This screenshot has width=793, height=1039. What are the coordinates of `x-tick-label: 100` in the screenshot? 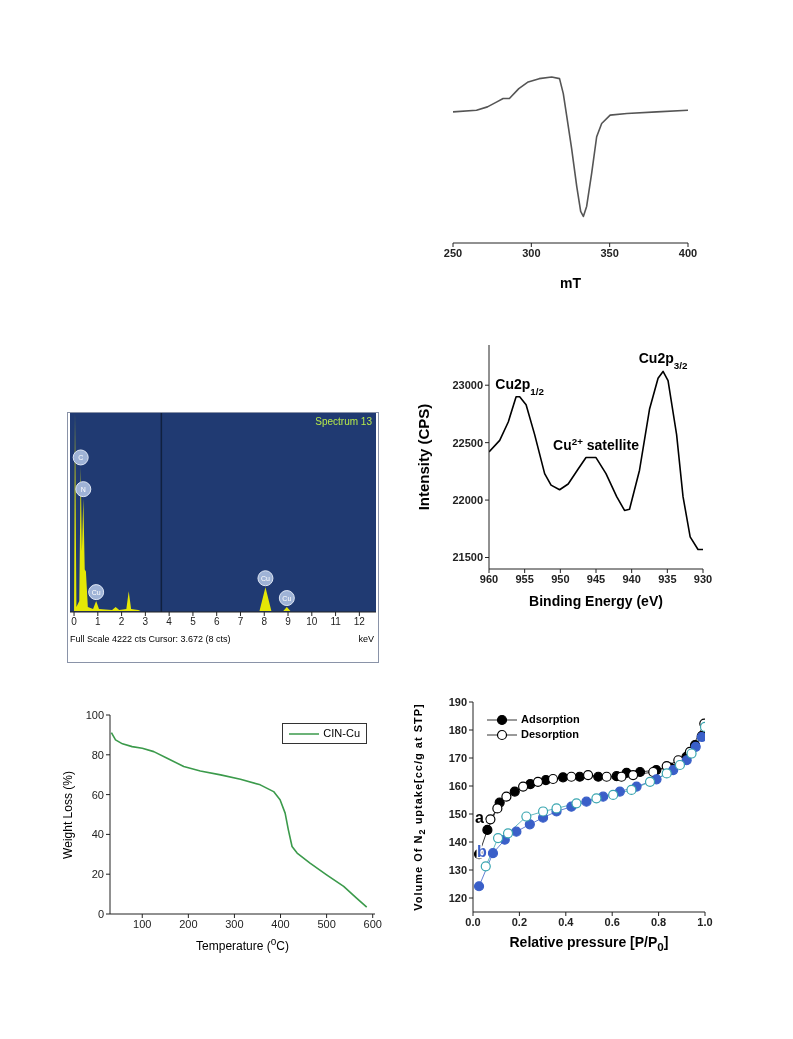 It's located at (142, 923).